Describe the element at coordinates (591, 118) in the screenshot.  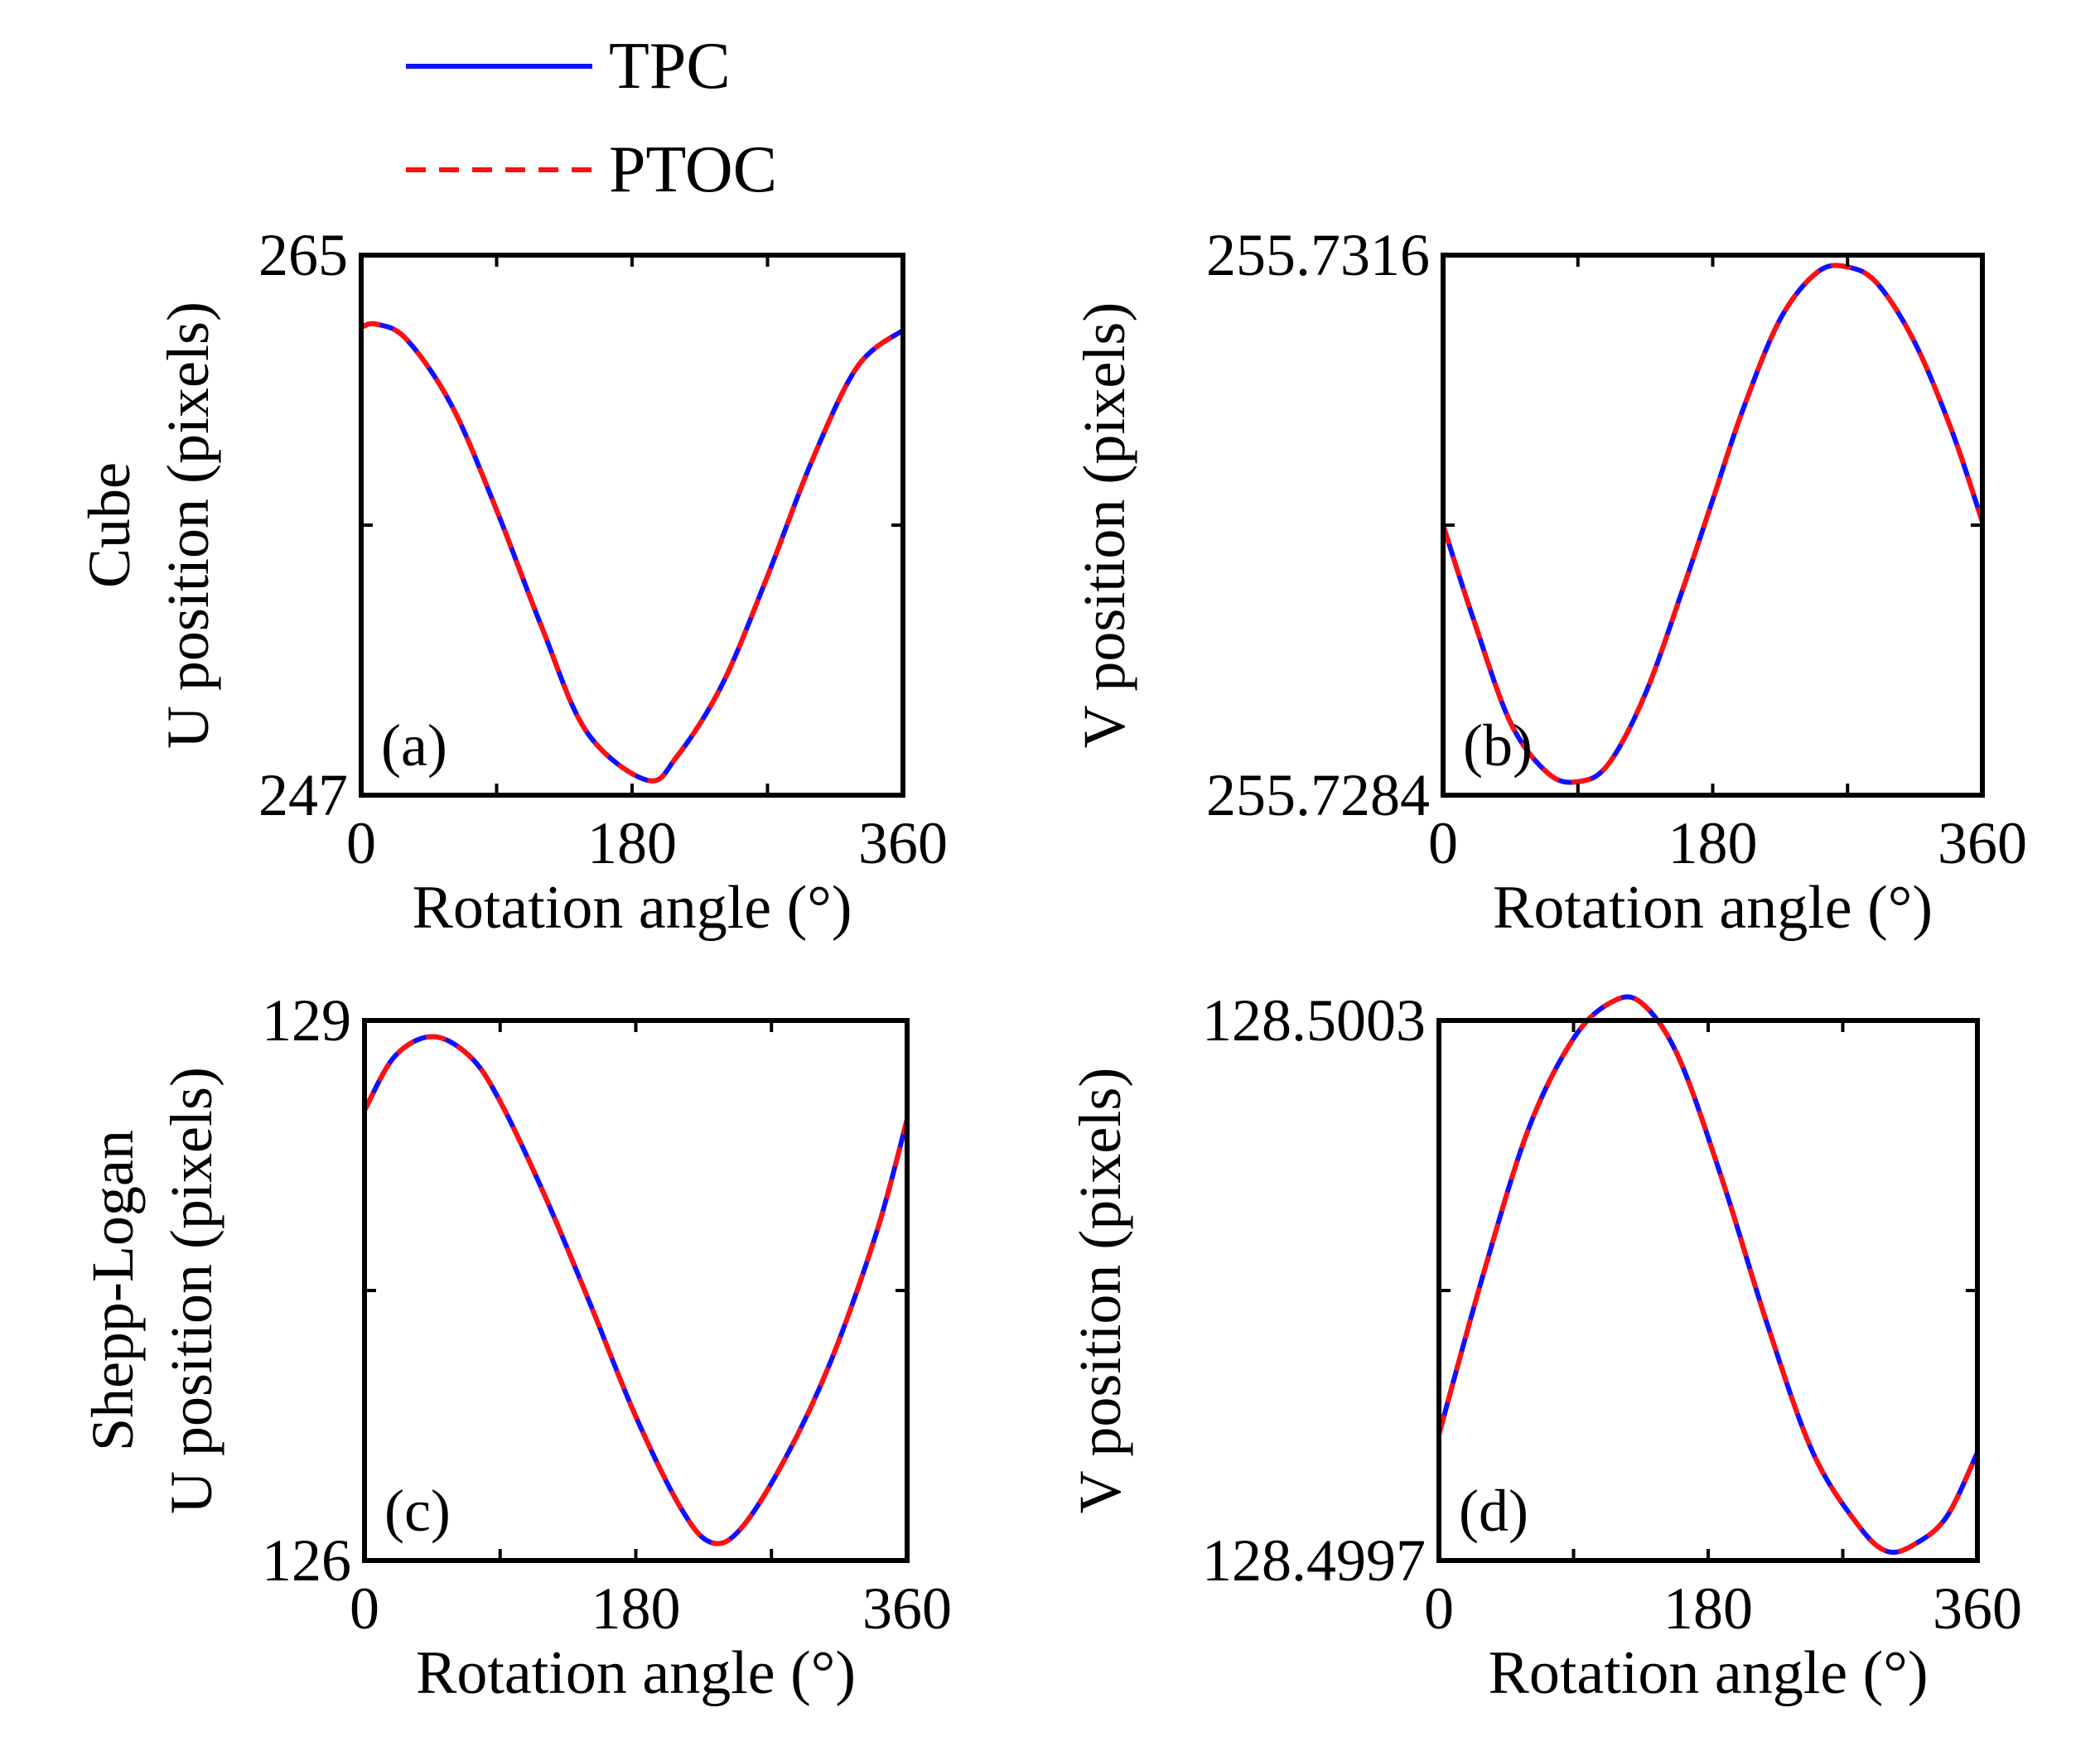
I see `legend: TPC PTOC` at that location.